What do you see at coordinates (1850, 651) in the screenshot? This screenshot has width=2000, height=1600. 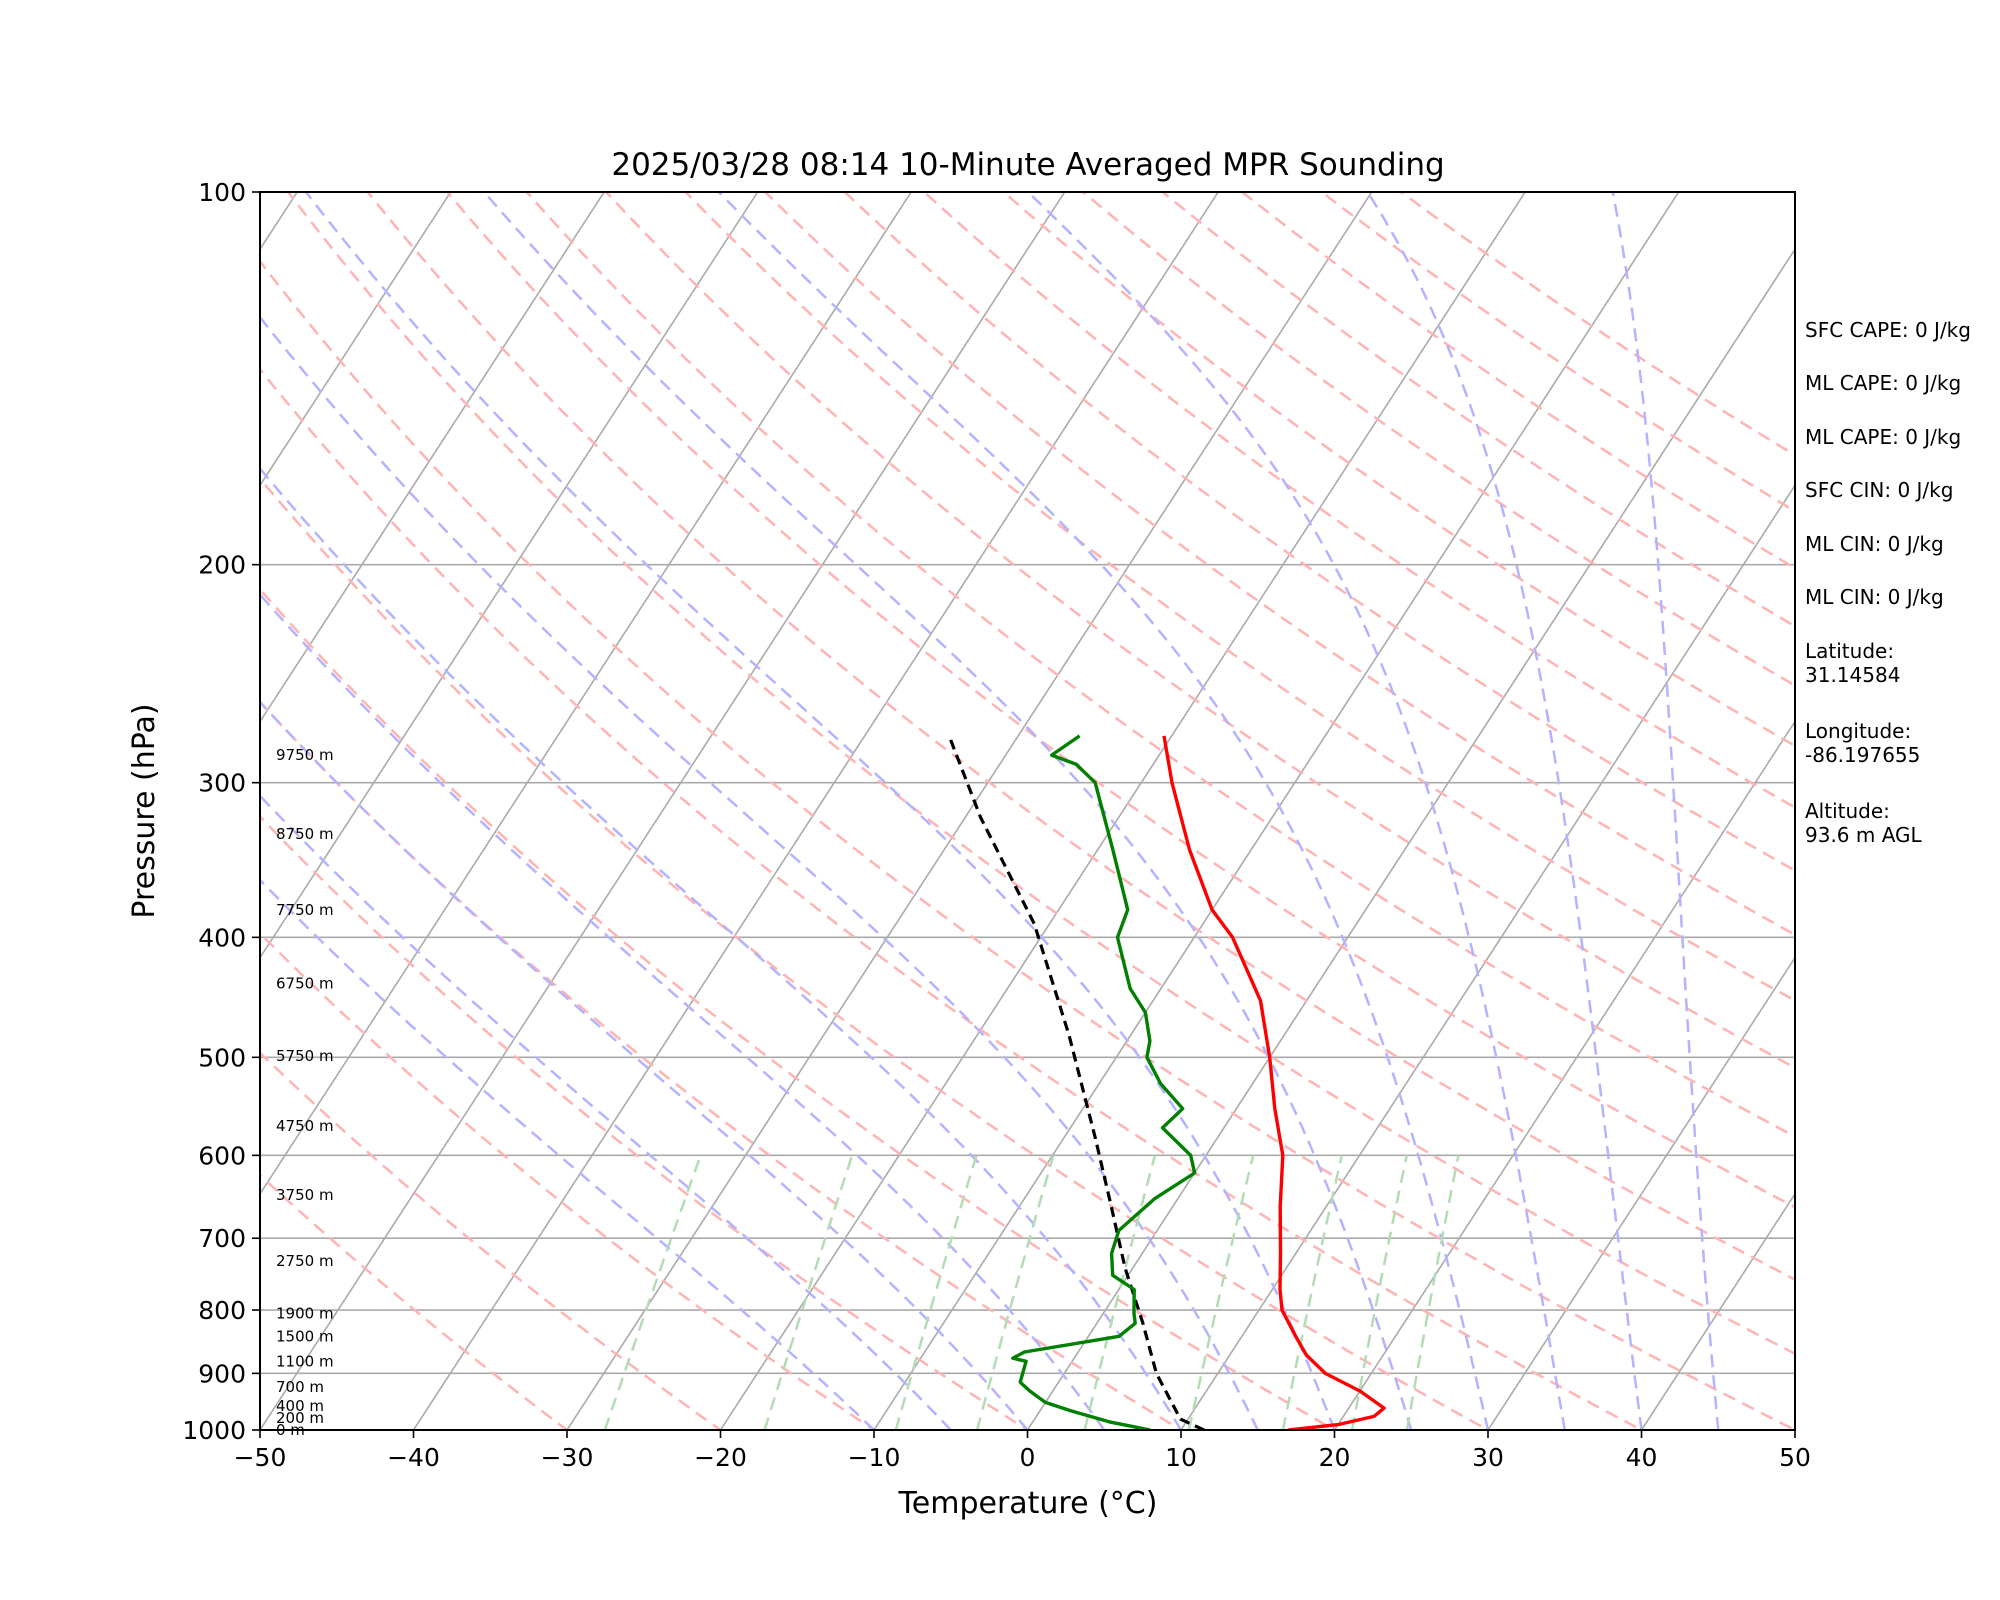 I see `latitude-label: Latitude:` at bounding box center [1850, 651].